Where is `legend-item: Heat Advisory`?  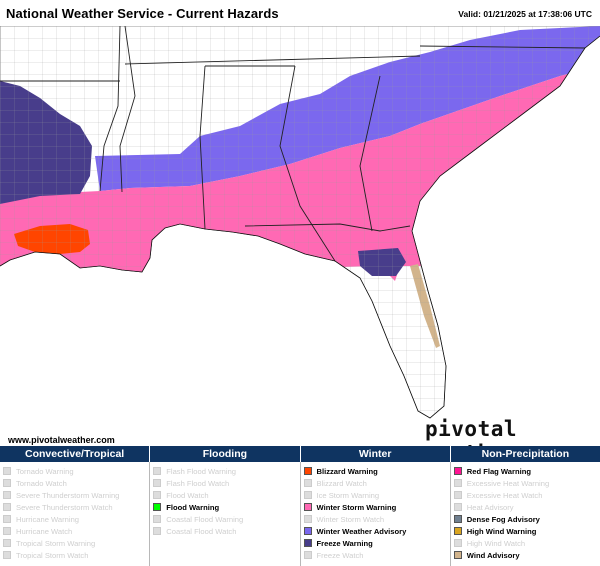 legend-item: Heat Advisory is located at coordinates (526, 507).